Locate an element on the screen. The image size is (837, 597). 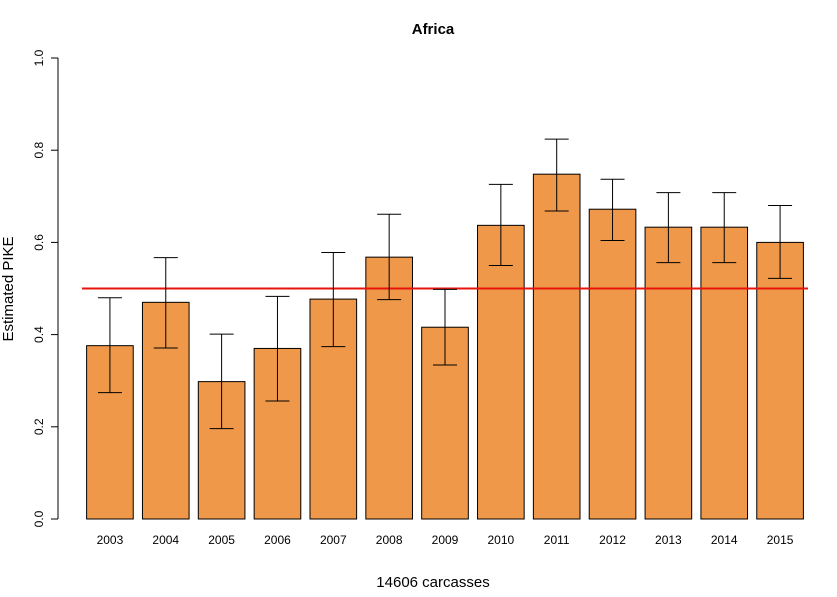
y-tick-label: 0.4 is located at coordinates (39, 334).